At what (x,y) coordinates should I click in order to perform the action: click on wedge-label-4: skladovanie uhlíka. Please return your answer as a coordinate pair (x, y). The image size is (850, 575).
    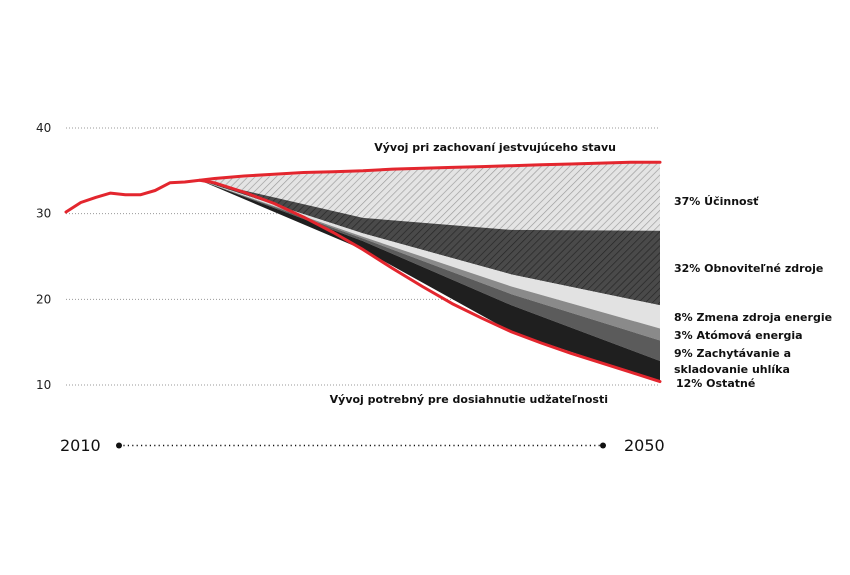
    Looking at the image, I should click on (732, 369).